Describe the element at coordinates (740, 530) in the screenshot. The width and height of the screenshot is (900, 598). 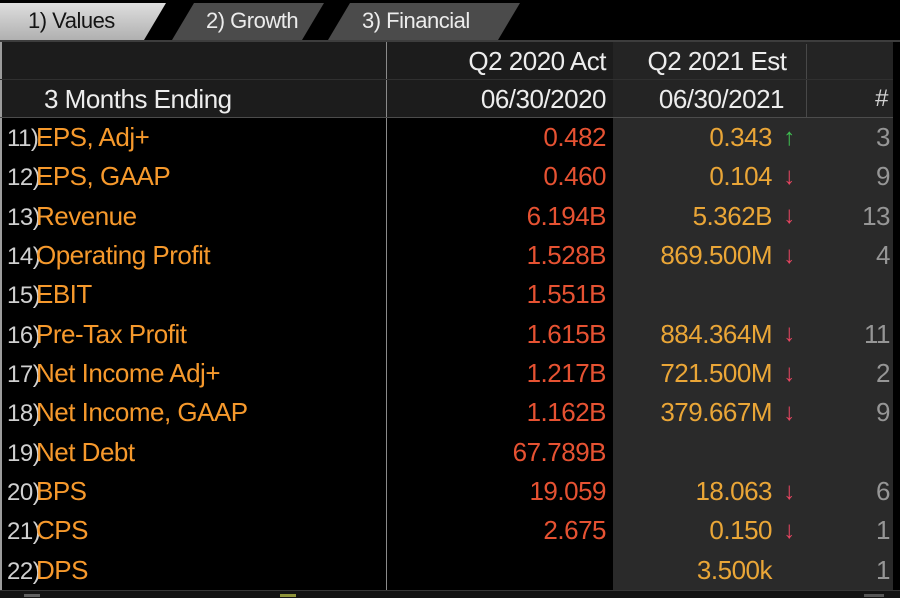
I see `estimate-value: 0.150` at that location.